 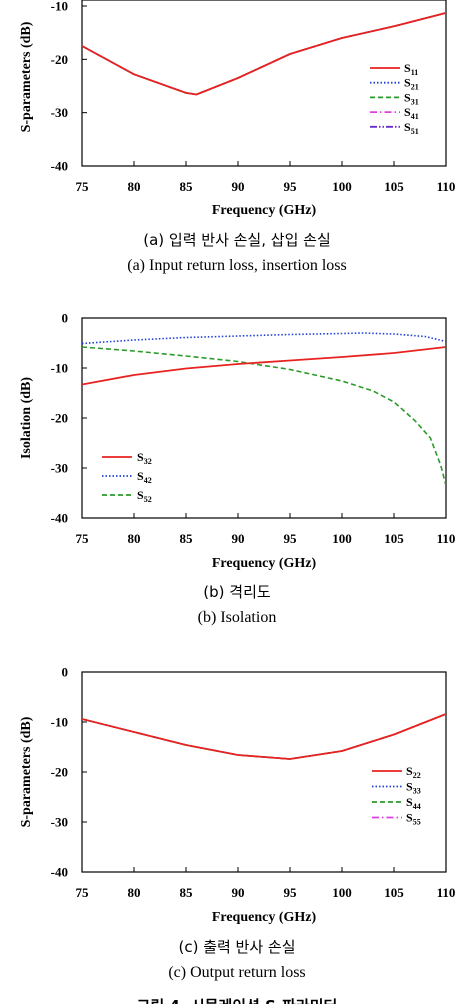 What do you see at coordinates (417, 775) in the screenshot?
I see `legend-subscript: 22` at bounding box center [417, 775].